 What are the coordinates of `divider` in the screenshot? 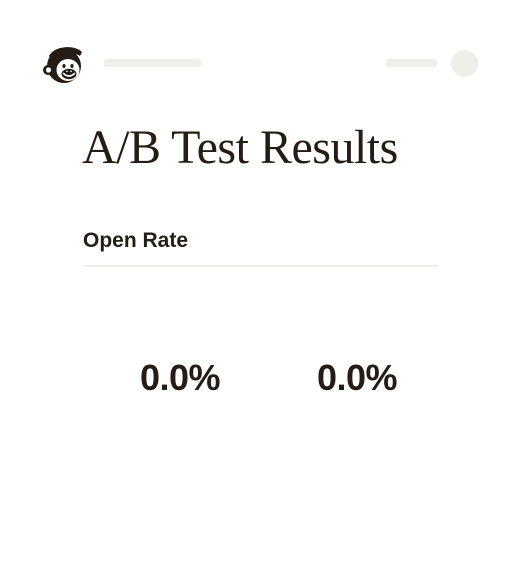 It's located at (260, 266).